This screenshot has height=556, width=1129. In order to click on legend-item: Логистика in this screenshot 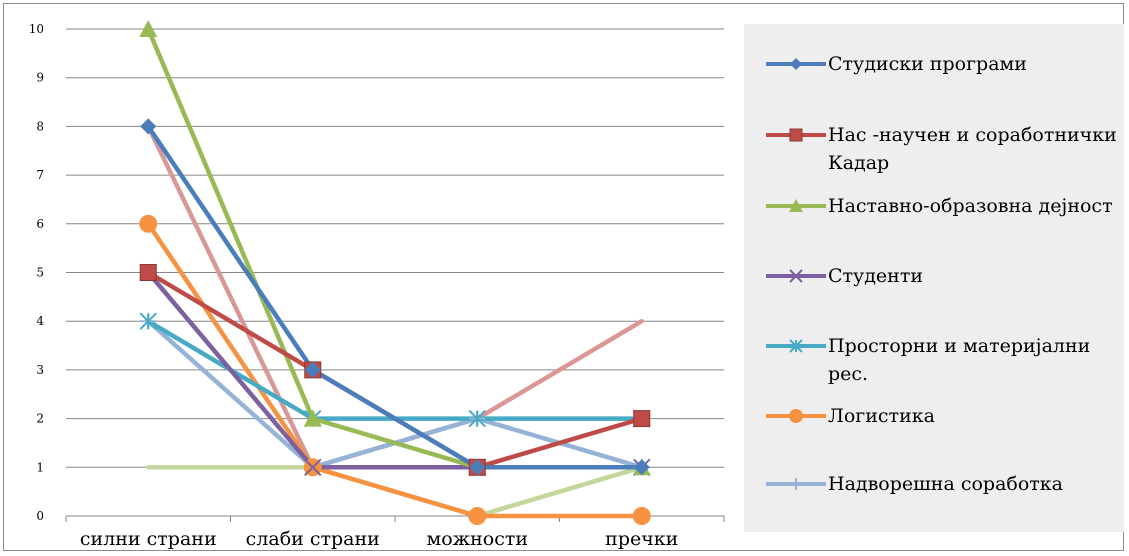, I will do `click(934, 432)`.